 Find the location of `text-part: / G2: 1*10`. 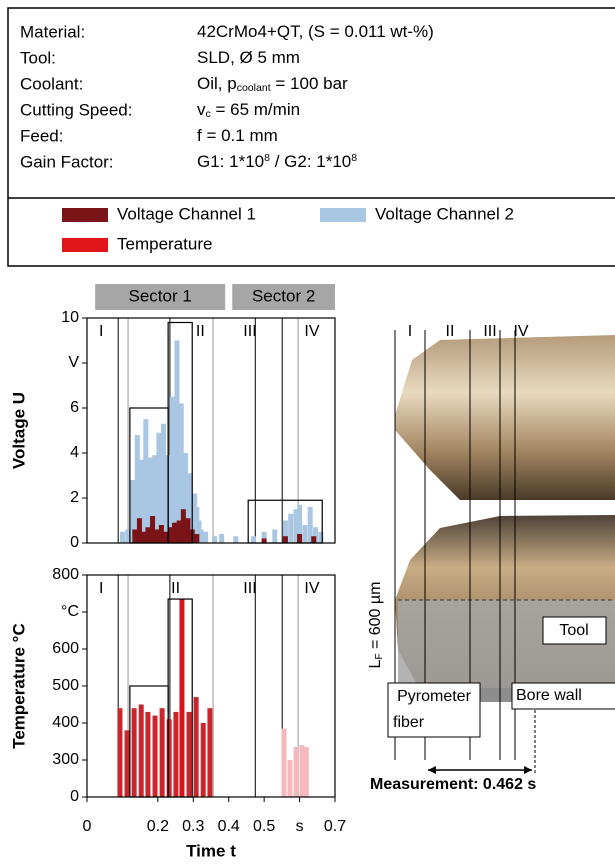

text-part: / G2: 1*10 is located at coordinates (310, 161).